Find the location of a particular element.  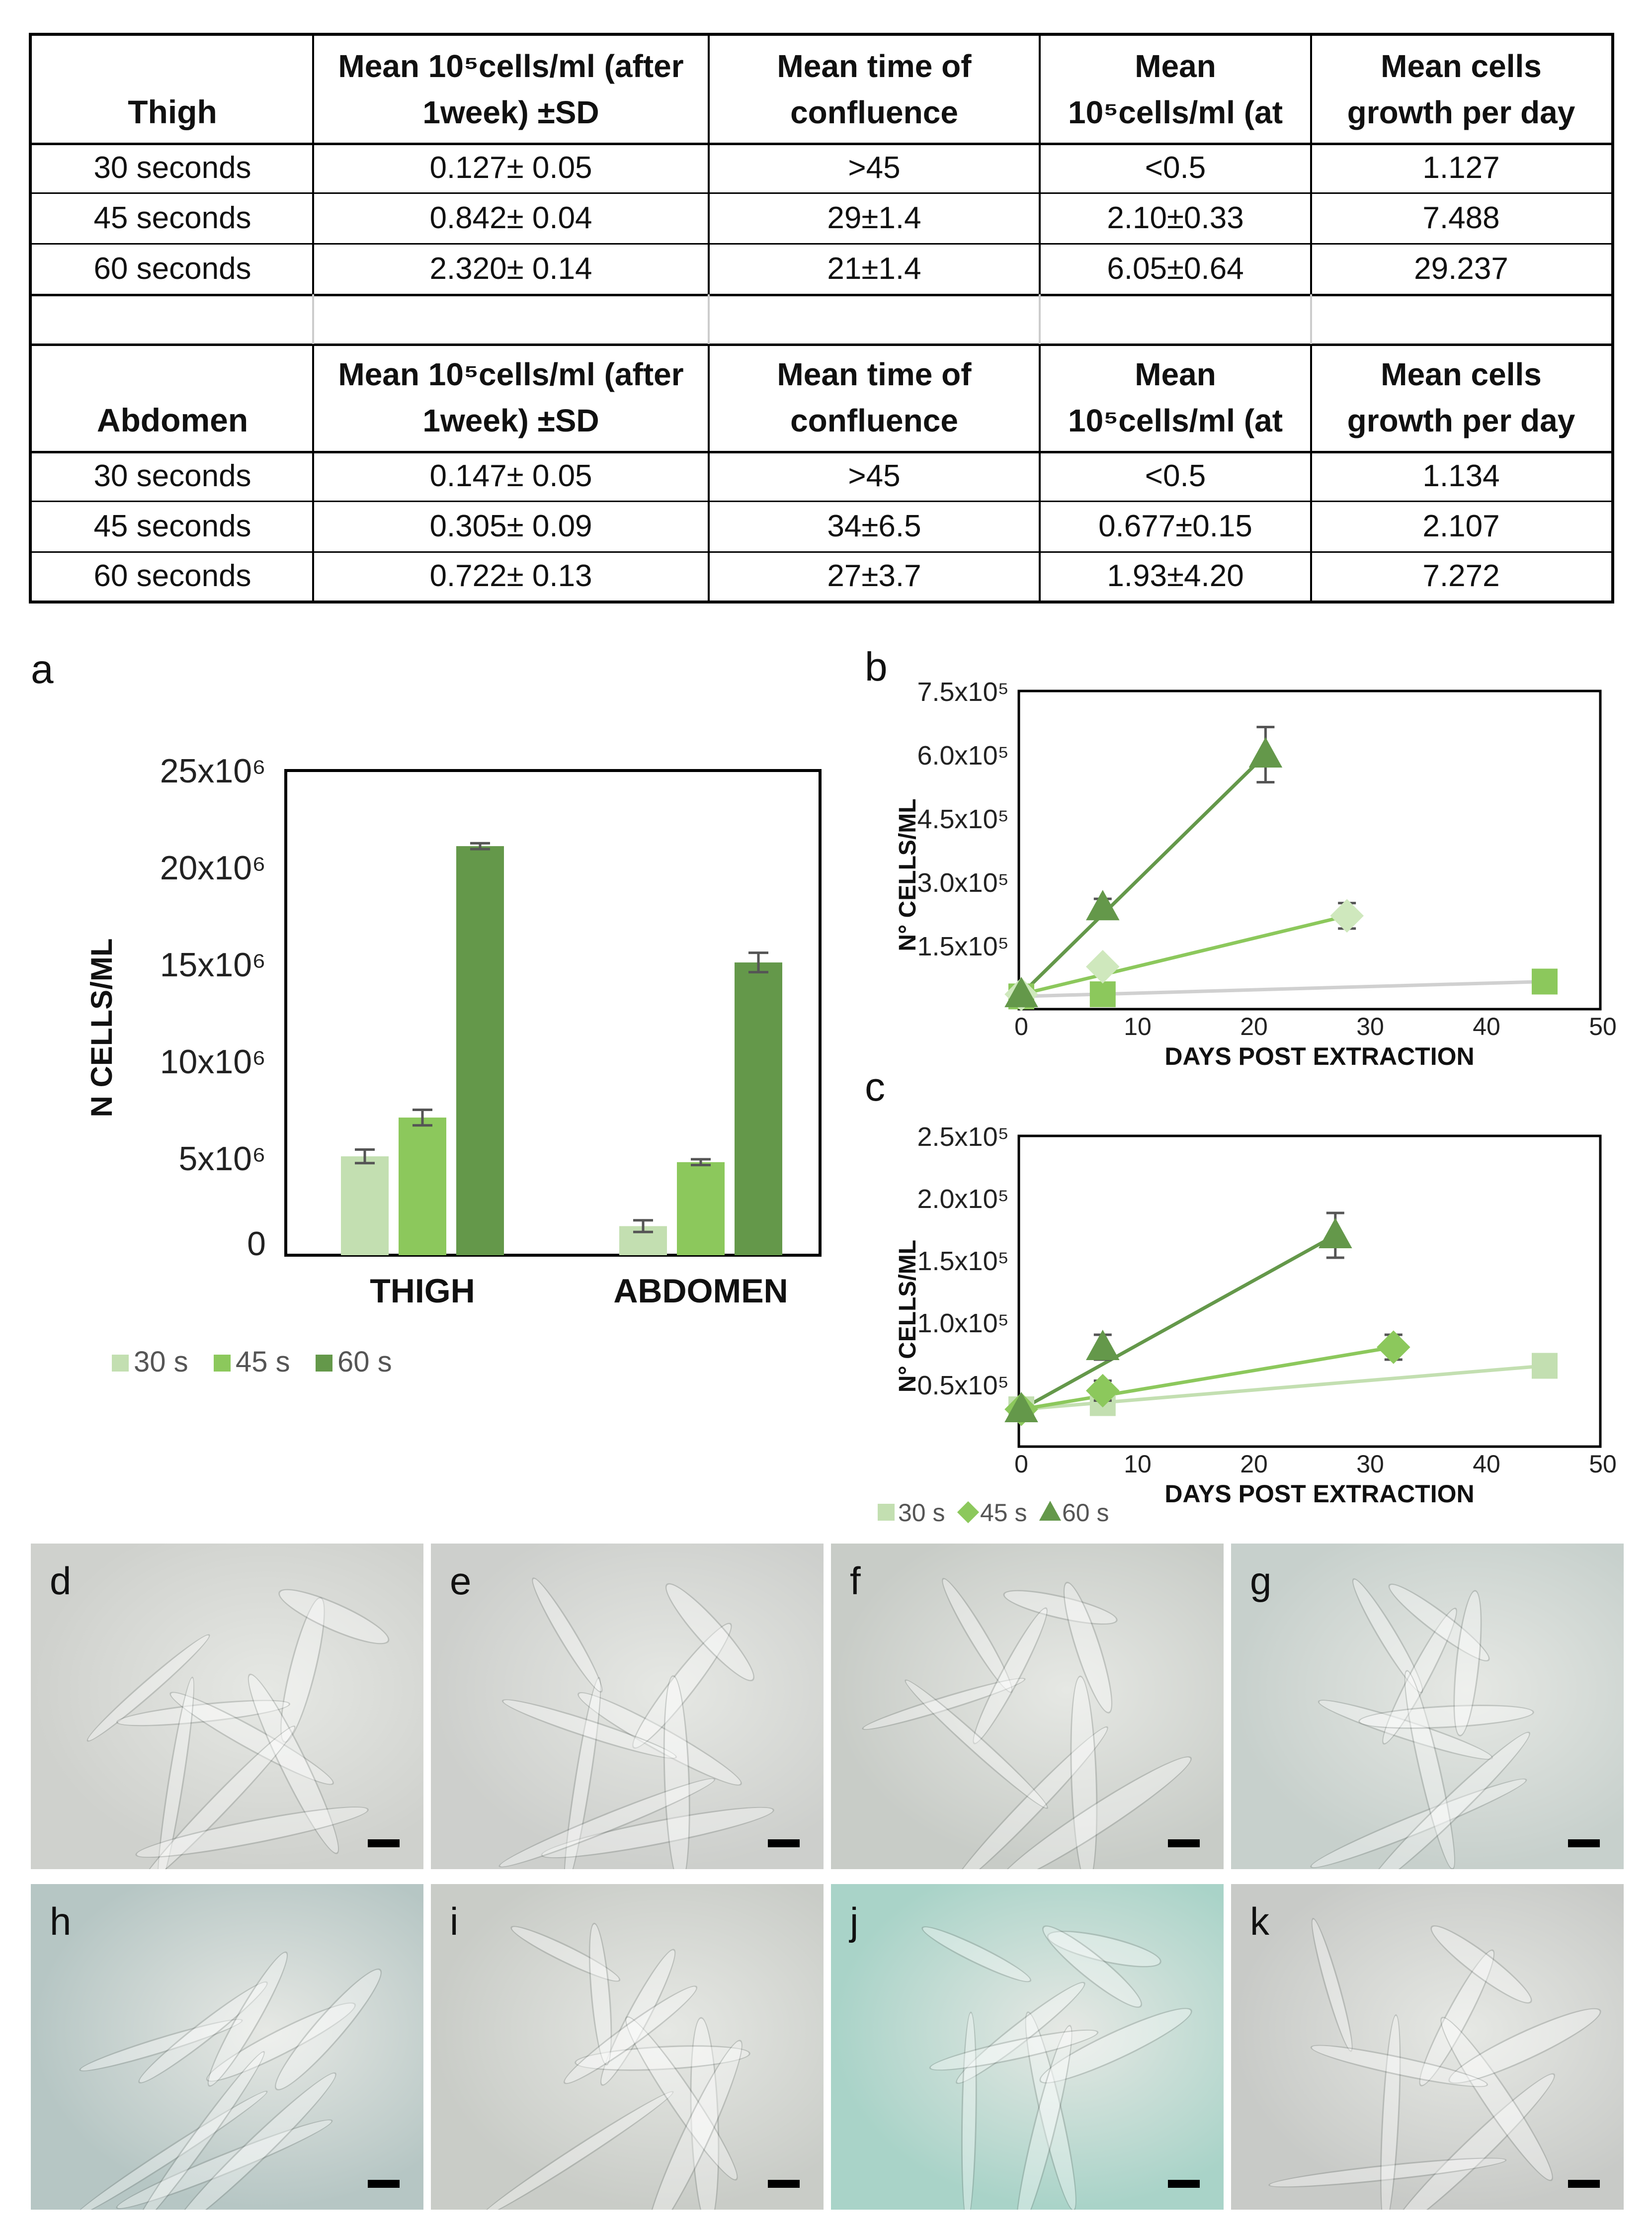

micrograph-label: e is located at coordinates (461, 1581).